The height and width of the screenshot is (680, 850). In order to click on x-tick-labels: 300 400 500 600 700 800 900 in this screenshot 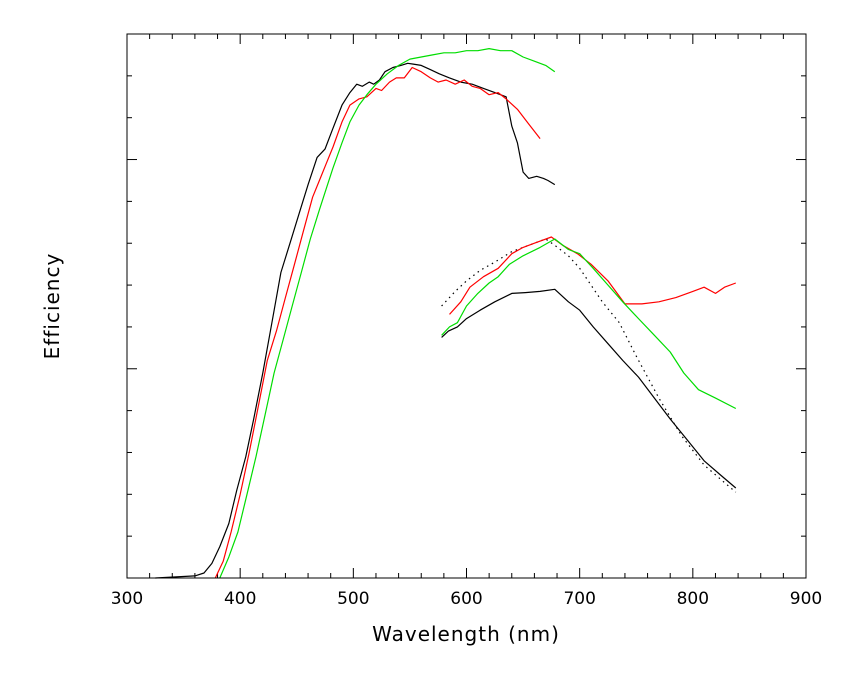, I will do `click(466, 599)`.